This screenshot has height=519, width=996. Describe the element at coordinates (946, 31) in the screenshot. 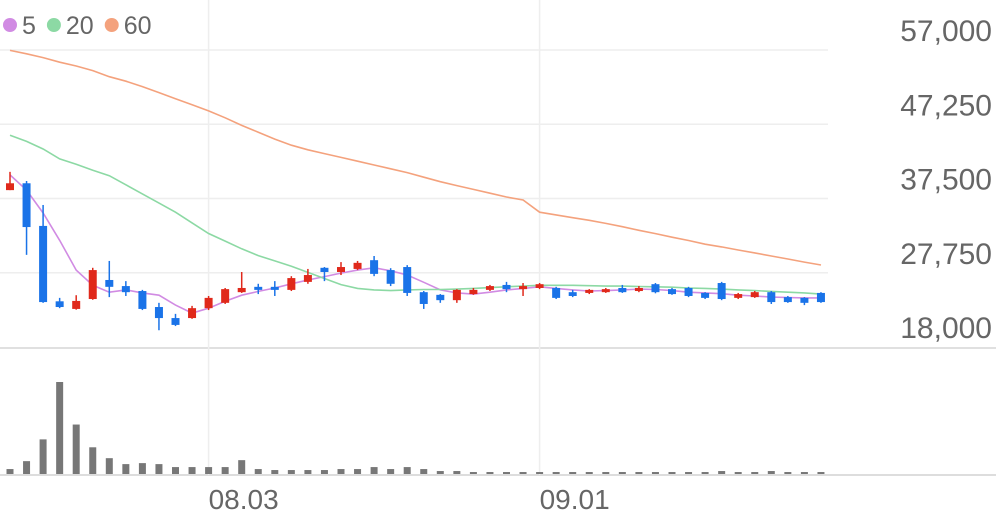

I see `y-tick-label: 57,000` at that location.